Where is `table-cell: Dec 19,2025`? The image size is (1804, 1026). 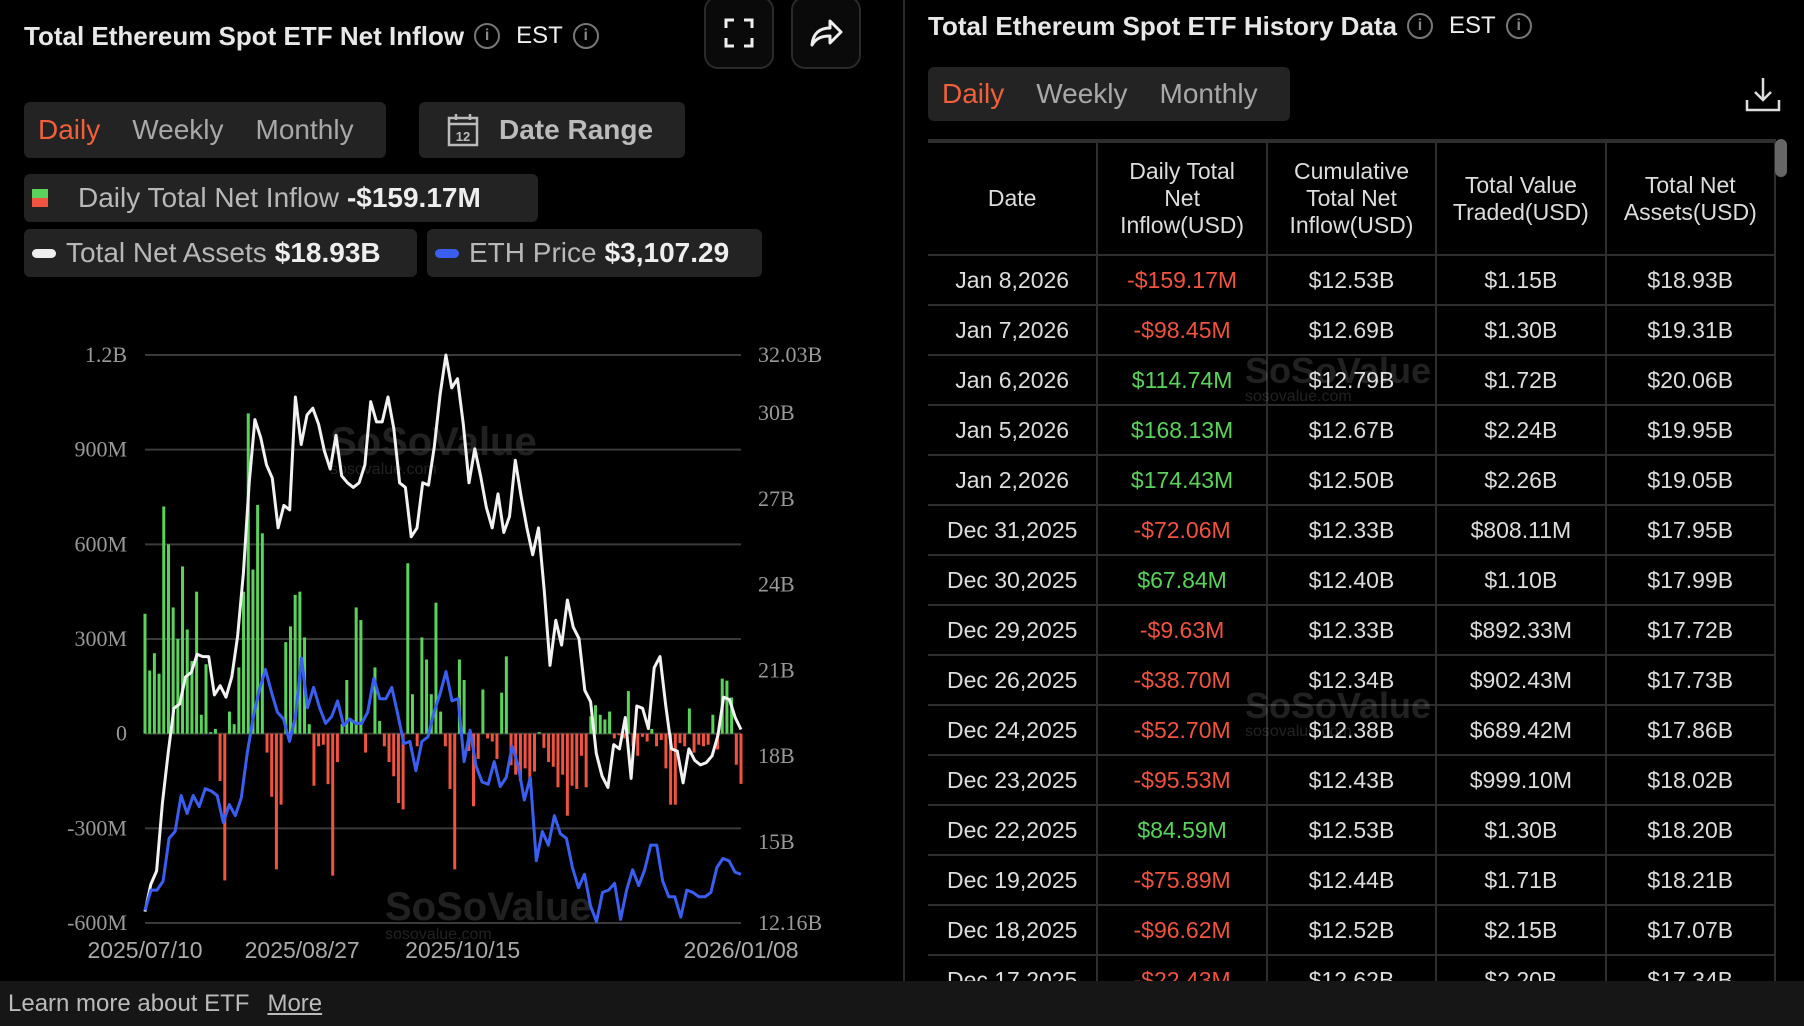 table-cell: Dec 19,2025 is located at coordinates (1013, 880).